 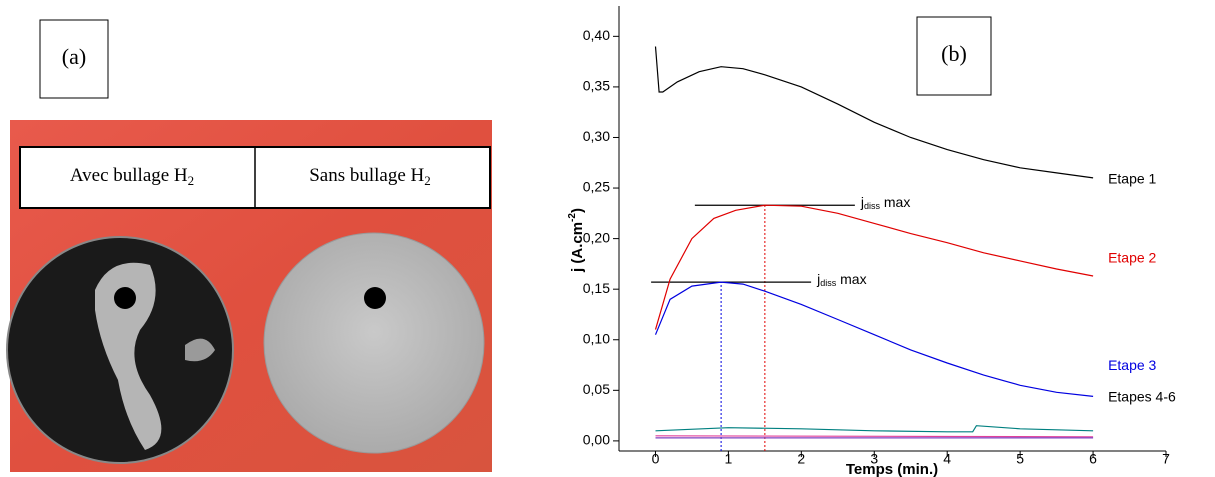 I want to click on cell-text: Sans bullage H, so click(x=366, y=175).